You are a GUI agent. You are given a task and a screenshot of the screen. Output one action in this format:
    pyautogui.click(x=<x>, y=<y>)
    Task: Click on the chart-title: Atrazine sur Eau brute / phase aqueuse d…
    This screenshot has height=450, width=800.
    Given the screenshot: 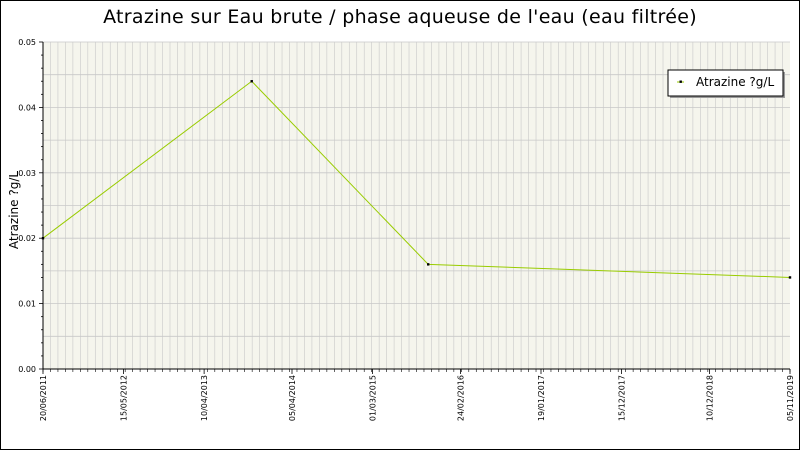 What is the action you would take?
    pyautogui.click(x=400, y=17)
    